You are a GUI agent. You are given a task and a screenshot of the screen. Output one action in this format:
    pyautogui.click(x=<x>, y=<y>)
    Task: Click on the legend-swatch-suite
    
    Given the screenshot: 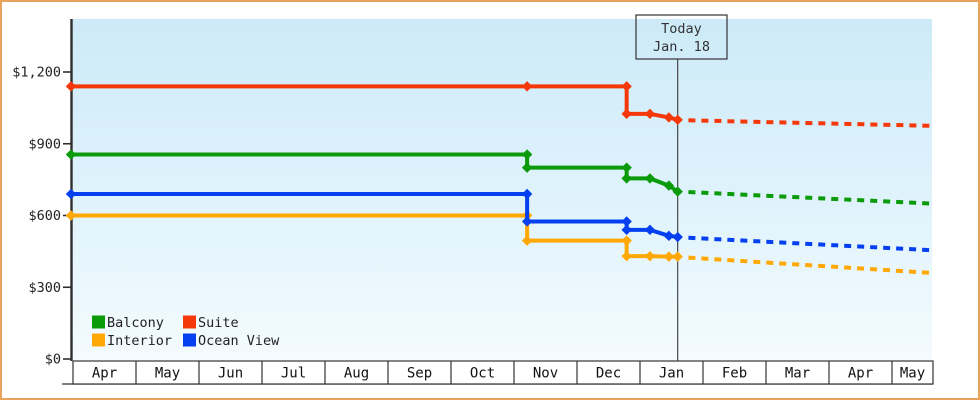 What is the action you would take?
    pyautogui.click(x=189, y=322)
    